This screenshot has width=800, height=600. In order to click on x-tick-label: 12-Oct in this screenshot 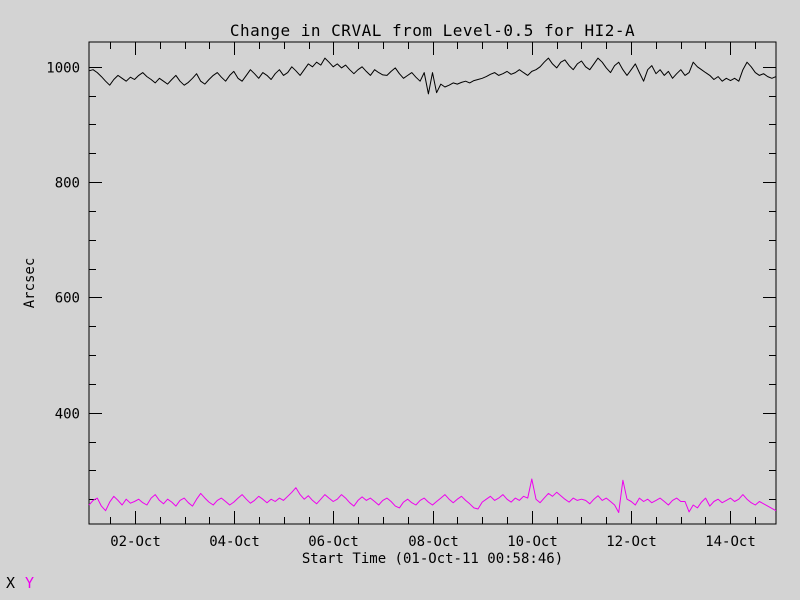, I will do `click(631, 542)`.